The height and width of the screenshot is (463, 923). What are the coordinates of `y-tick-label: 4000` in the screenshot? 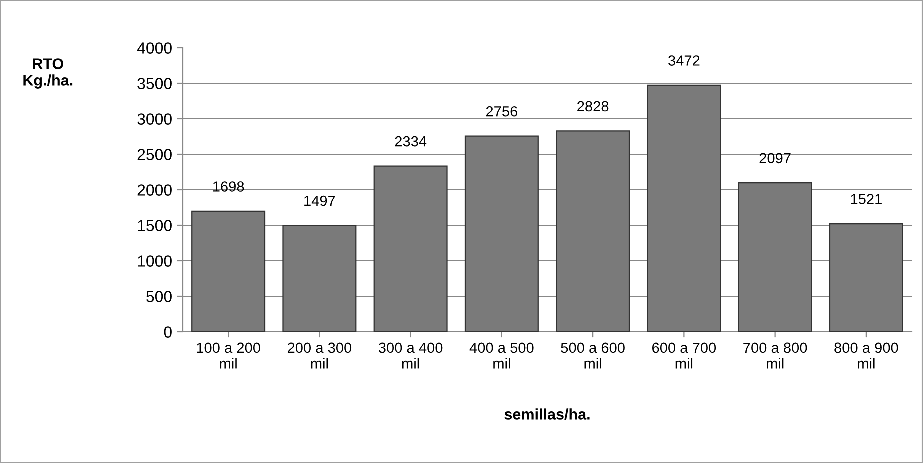 It's located at (154, 48).